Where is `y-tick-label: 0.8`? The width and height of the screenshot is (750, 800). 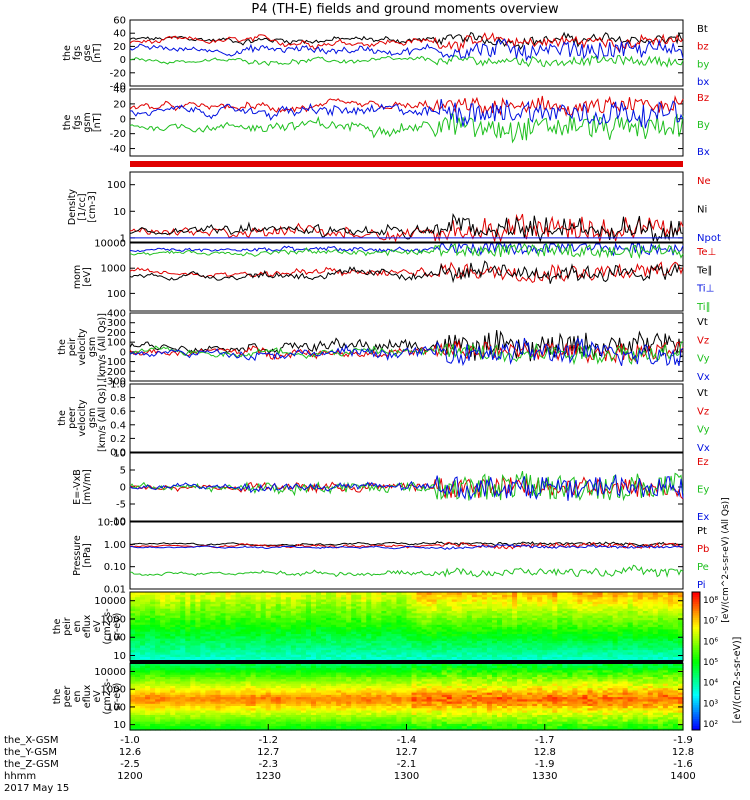 y-tick-label: 0.8 is located at coordinates (118, 398).